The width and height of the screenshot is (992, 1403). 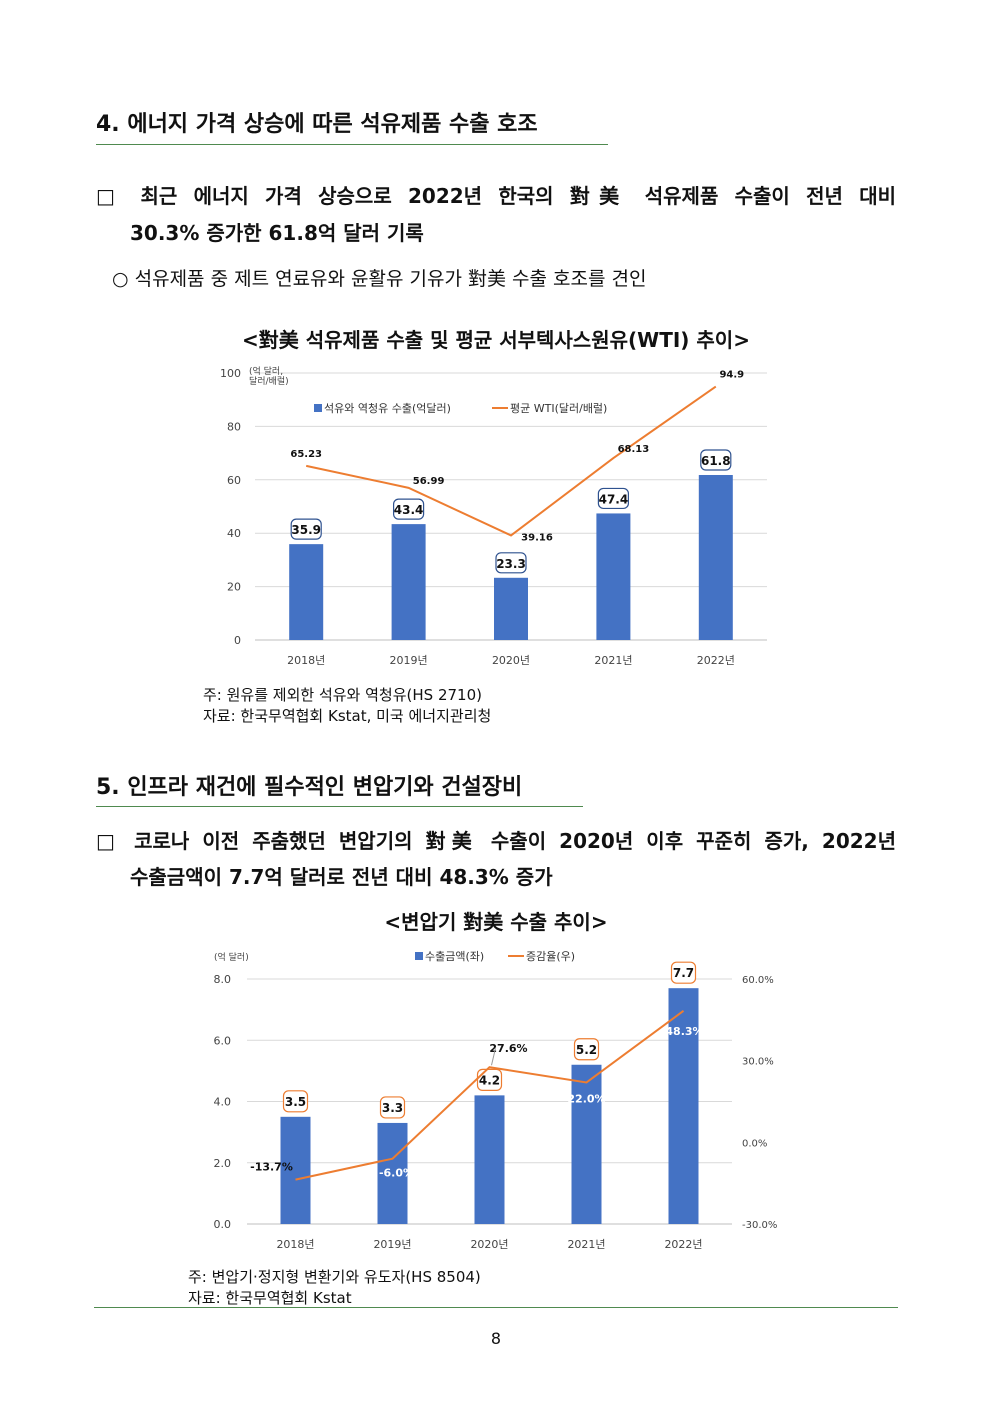 What do you see at coordinates (309, 787) in the screenshot?
I see `section5-heading: 5. 인프라 재건에 필수적인 변압기와 건설장비` at bounding box center [309, 787].